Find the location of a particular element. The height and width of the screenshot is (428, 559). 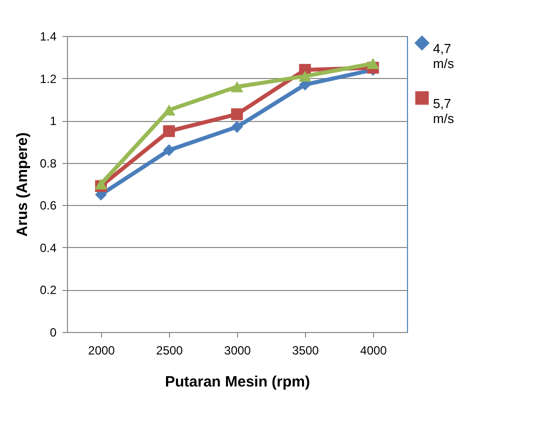

y-tick-label: 1.4 is located at coordinates (48, 37).